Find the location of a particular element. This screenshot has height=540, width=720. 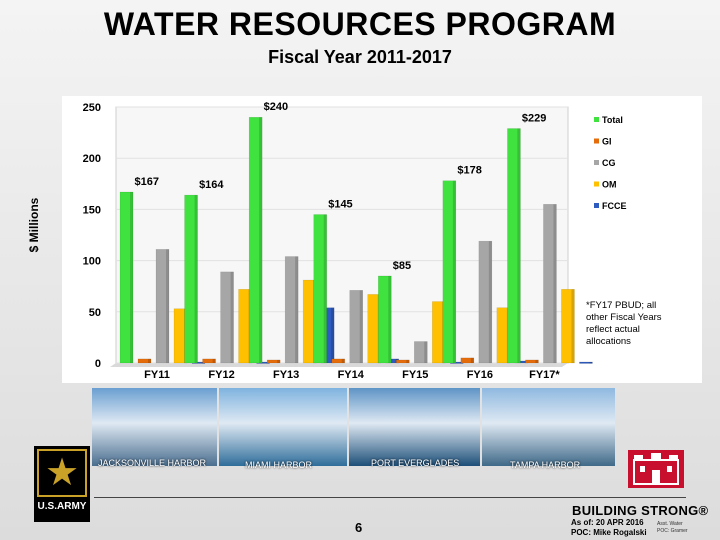

data-label: $229 is located at coordinates (534, 119).